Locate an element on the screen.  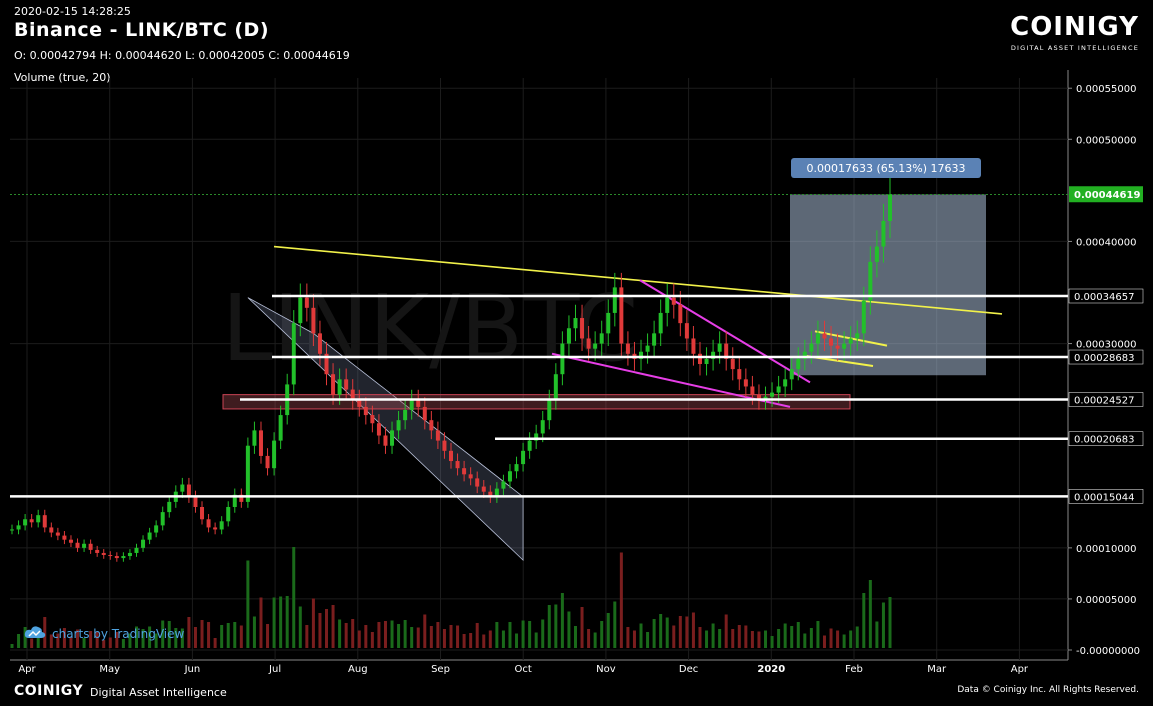
x-tick-label: Oct is located at coordinates (523, 669).